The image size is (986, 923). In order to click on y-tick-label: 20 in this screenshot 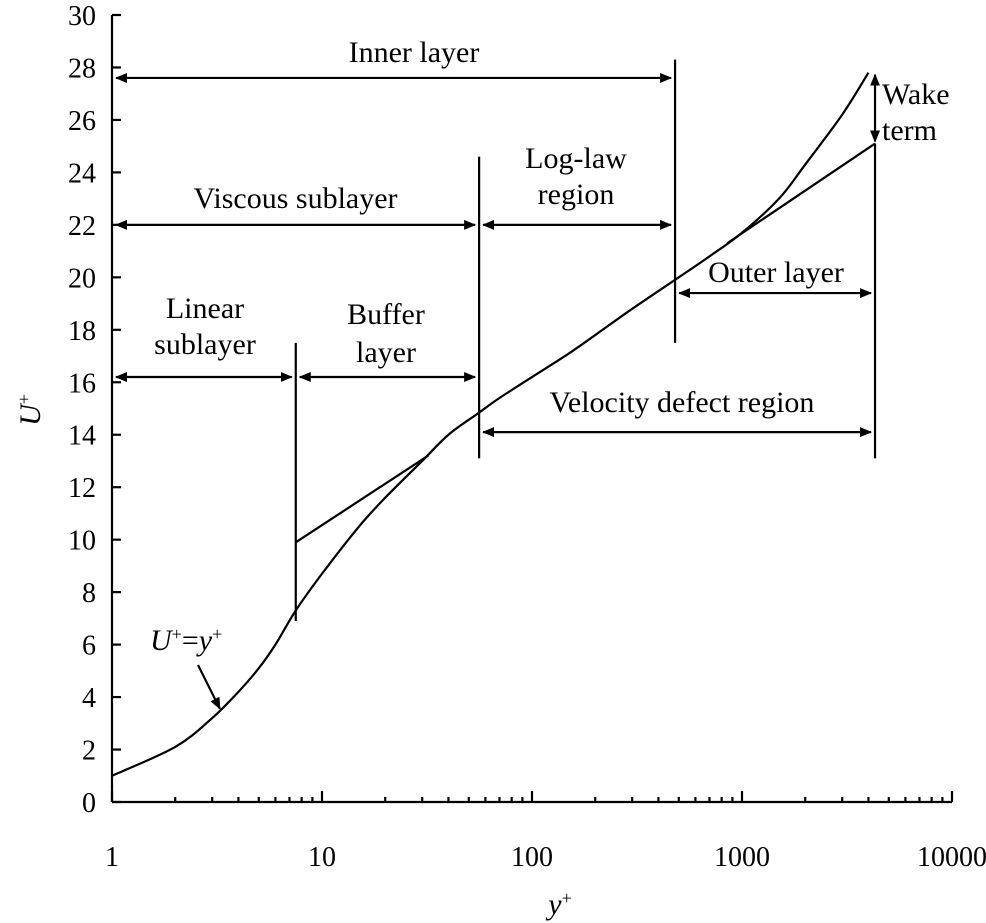, I will do `click(82, 278)`.